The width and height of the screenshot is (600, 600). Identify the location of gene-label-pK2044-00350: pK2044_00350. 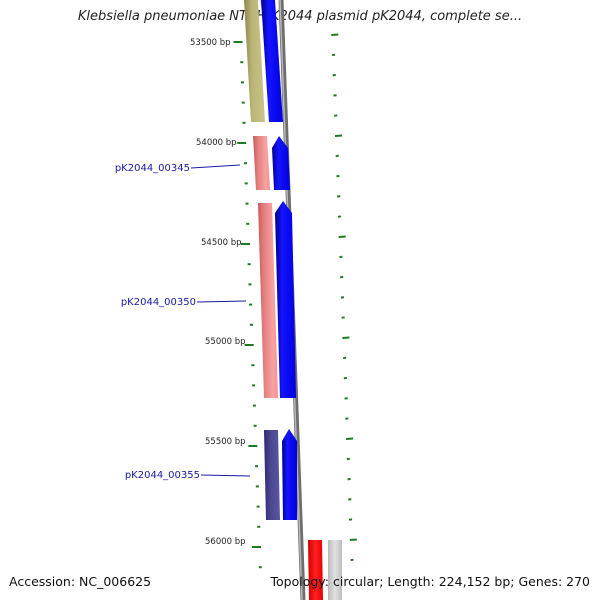
(158, 302).